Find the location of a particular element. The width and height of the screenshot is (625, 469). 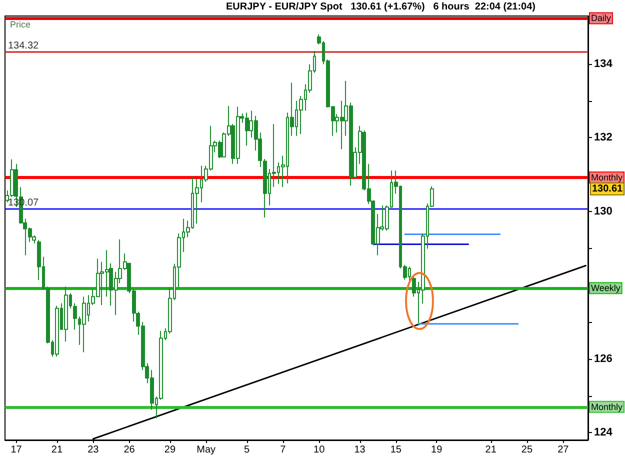

x-tick-label: 17 is located at coordinates (16, 450).